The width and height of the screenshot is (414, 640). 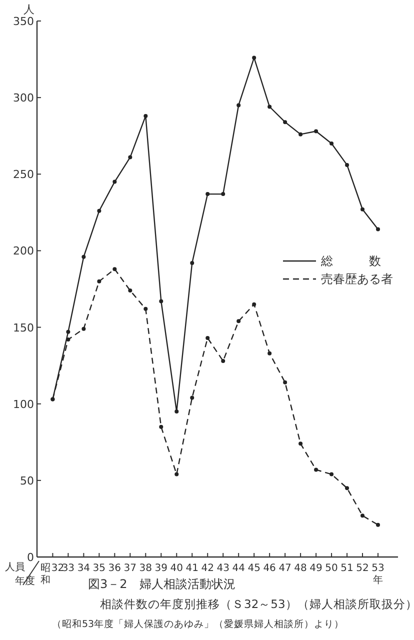 What do you see at coordinates (99, 568) in the screenshot?
I see `x-tick-label: 35` at bounding box center [99, 568].